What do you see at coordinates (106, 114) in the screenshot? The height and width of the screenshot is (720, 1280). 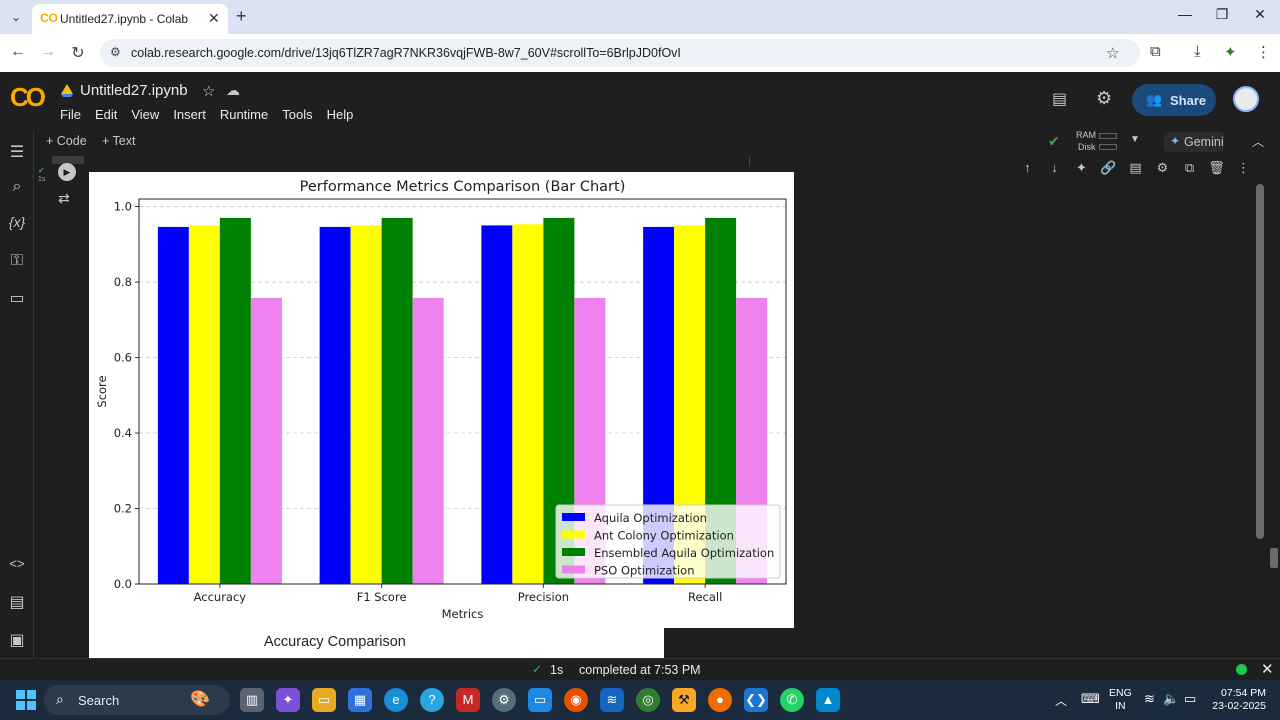 I see `menu-edit: Edit` at bounding box center [106, 114].